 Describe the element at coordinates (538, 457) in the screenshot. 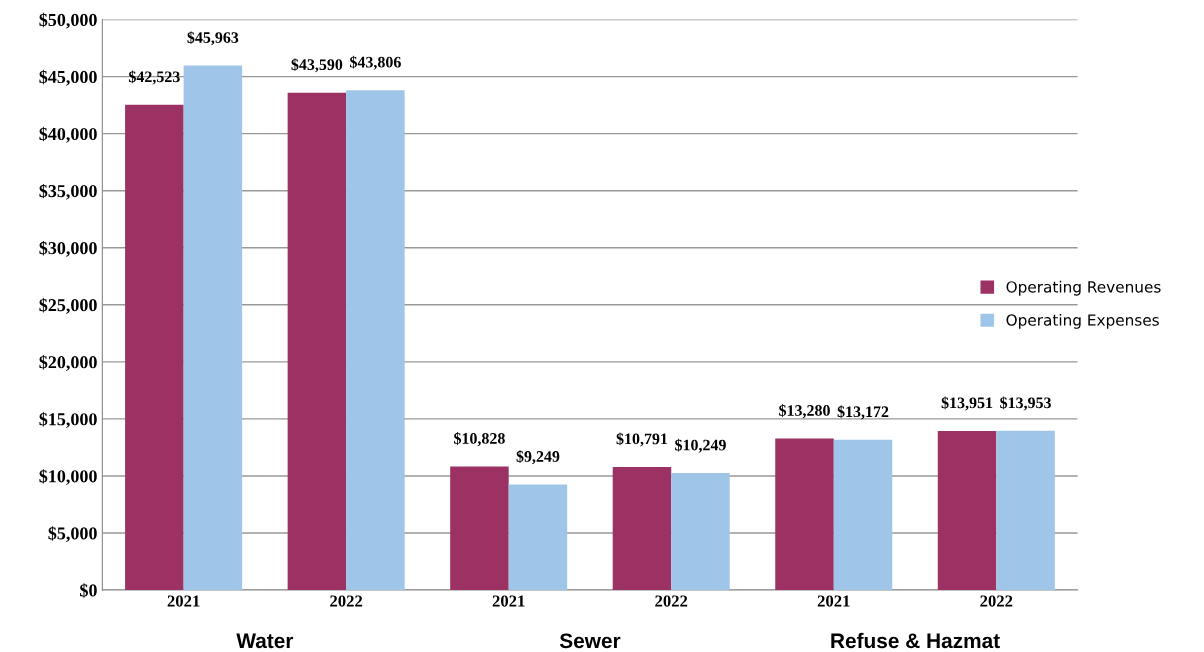

I see `data-label: $9,249` at that location.